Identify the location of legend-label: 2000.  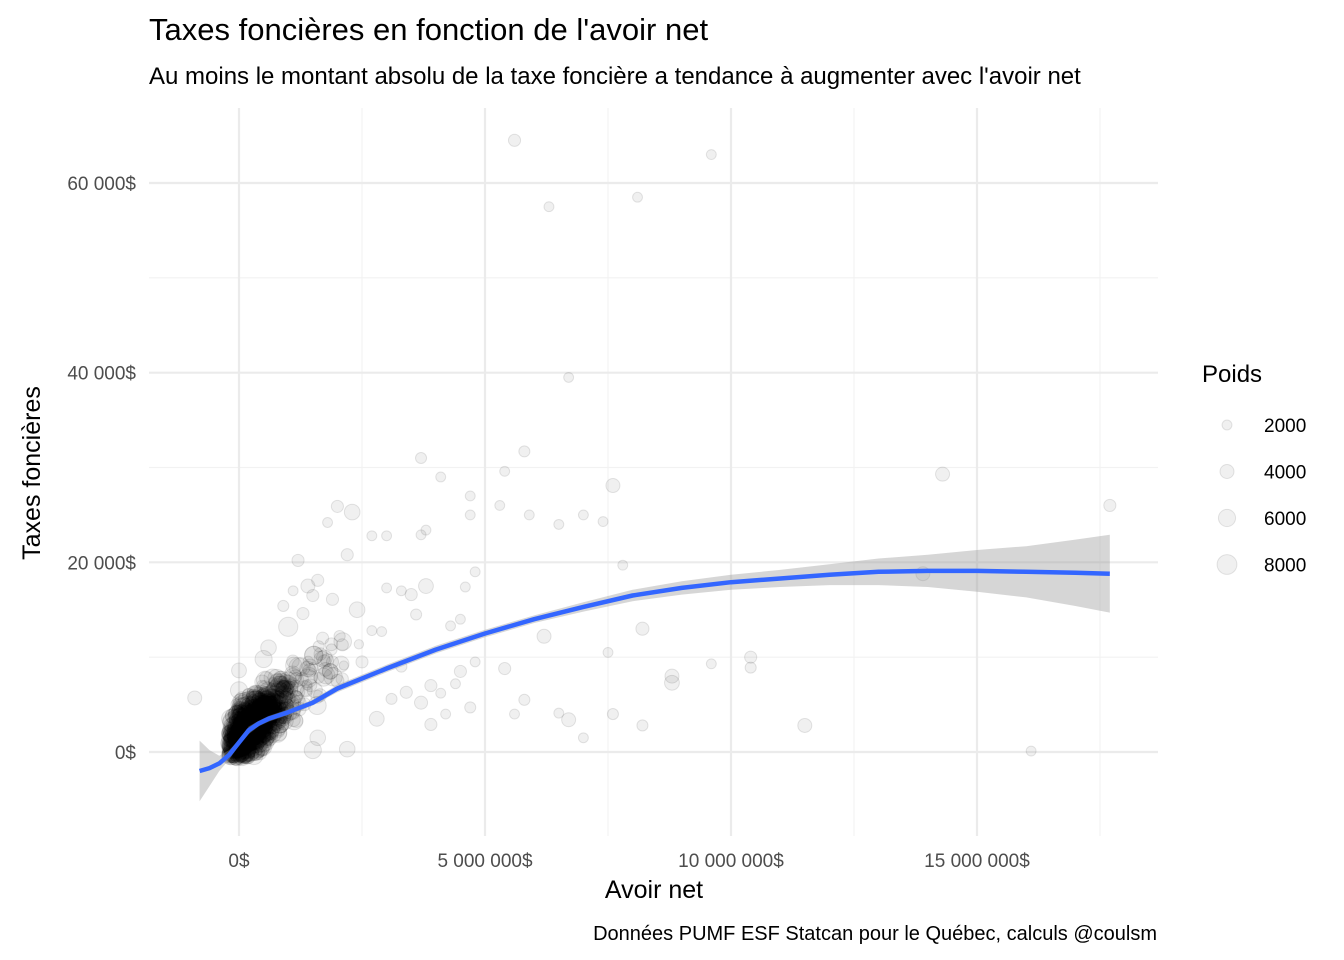
(1285, 426).